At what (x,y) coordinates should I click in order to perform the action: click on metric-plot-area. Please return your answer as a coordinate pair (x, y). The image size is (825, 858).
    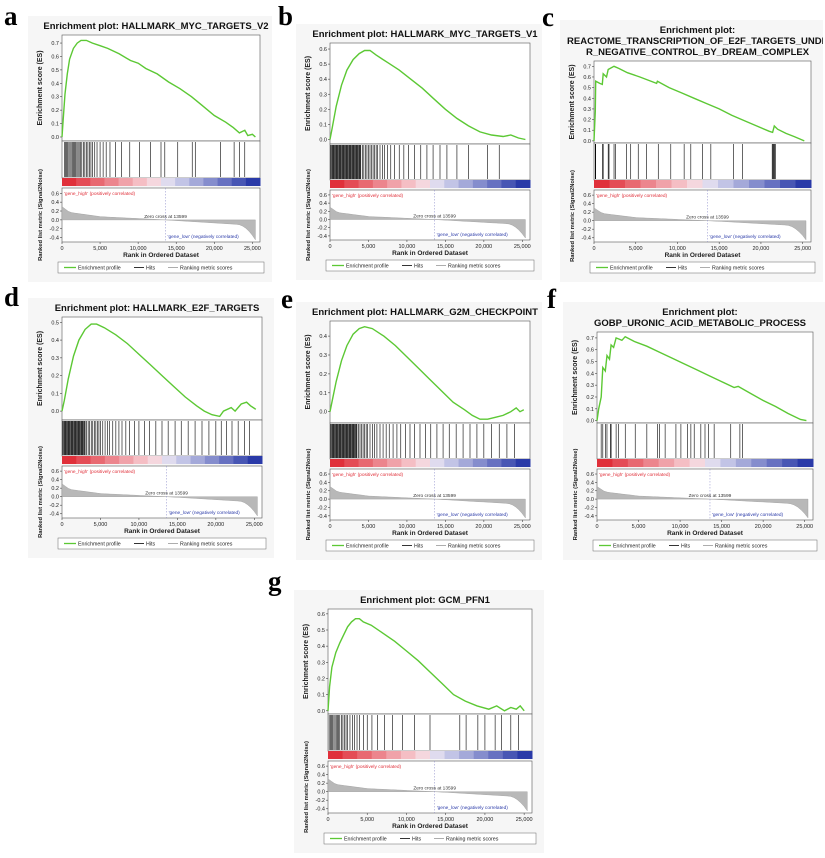
    Looking at the image, I should click on (430, 787).